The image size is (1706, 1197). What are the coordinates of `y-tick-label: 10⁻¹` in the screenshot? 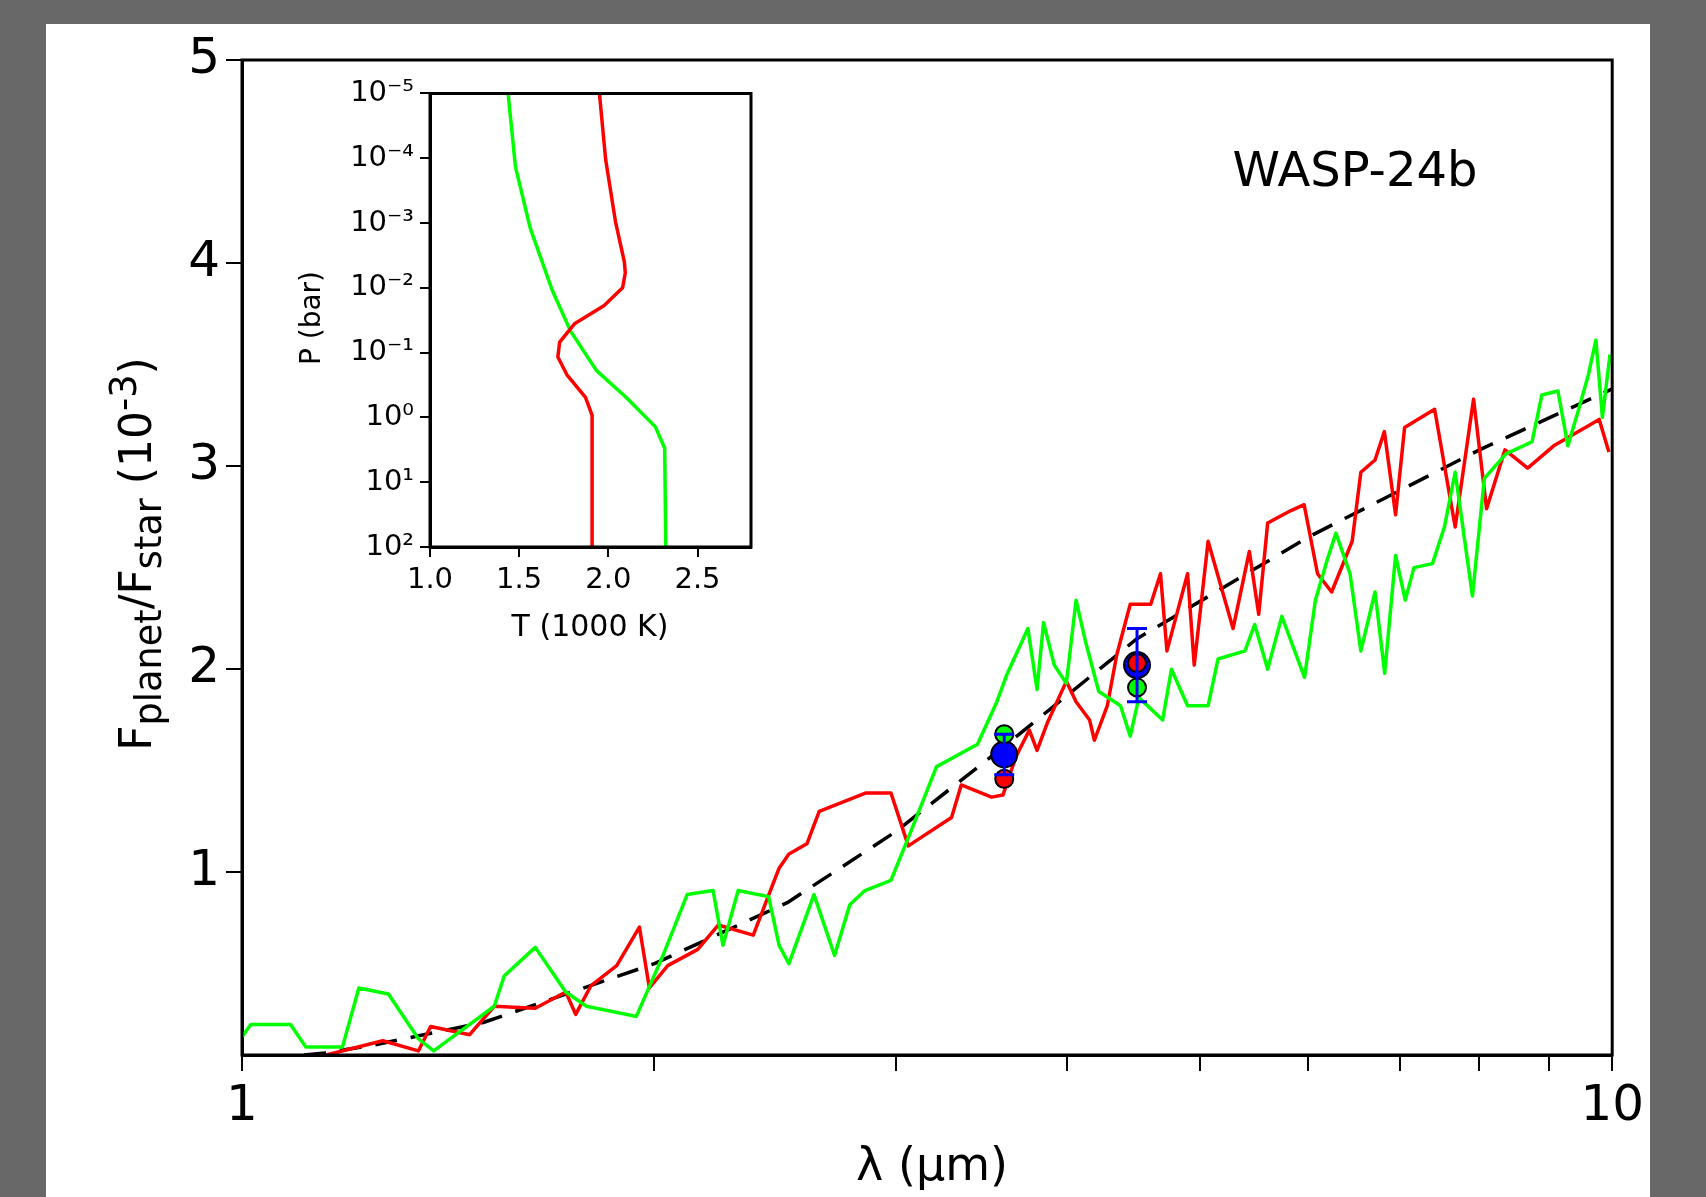 It's located at (382, 350).